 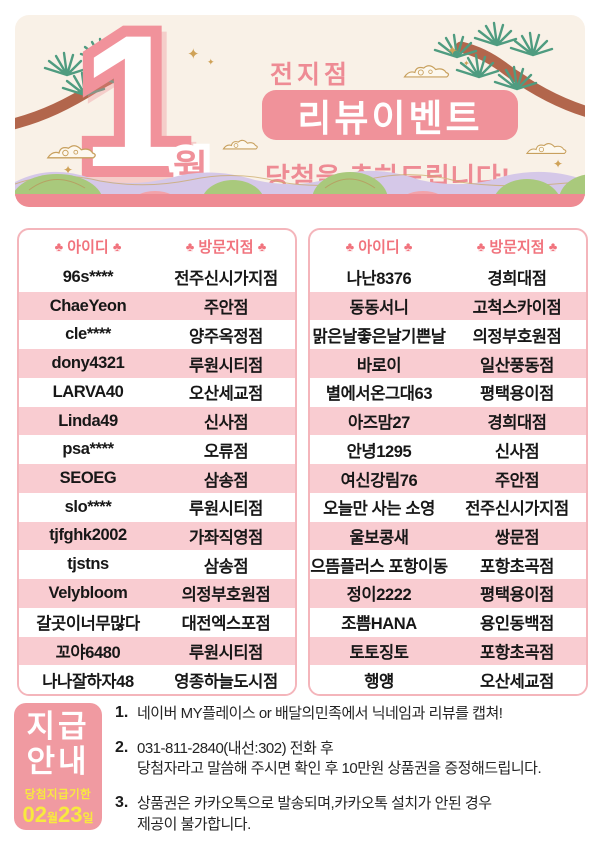 I want to click on table-row: 여신강림76 주안점, so click(x=448, y=478).